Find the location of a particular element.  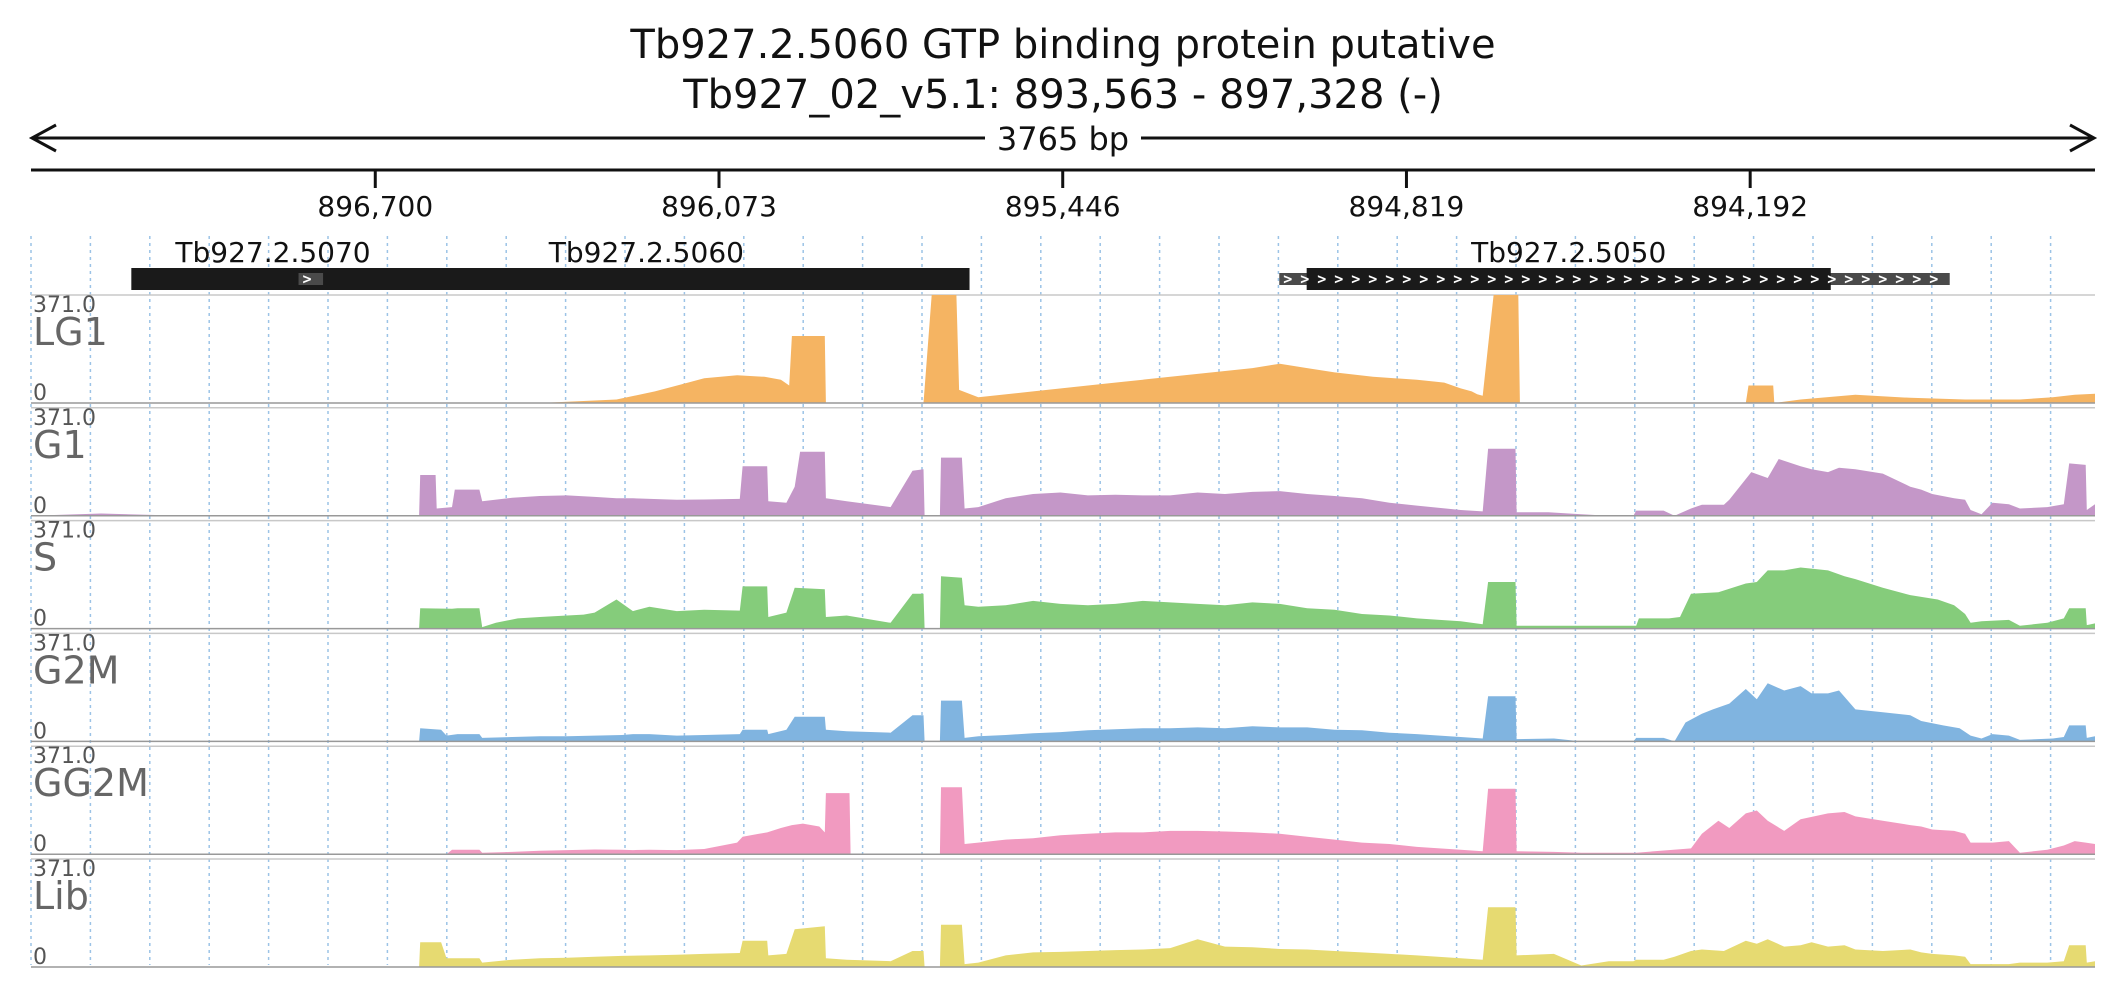

track-name-label: Lib is located at coordinates (61, 896).